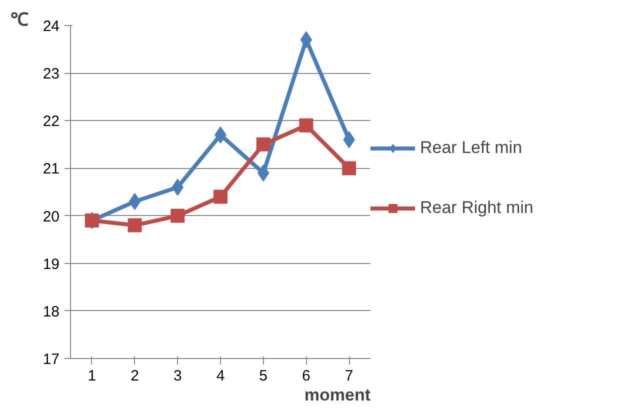 The width and height of the screenshot is (641, 409). What do you see at coordinates (349, 376) in the screenshot?
I see `x-tick-label: 7` at bounding box center [349, 376].